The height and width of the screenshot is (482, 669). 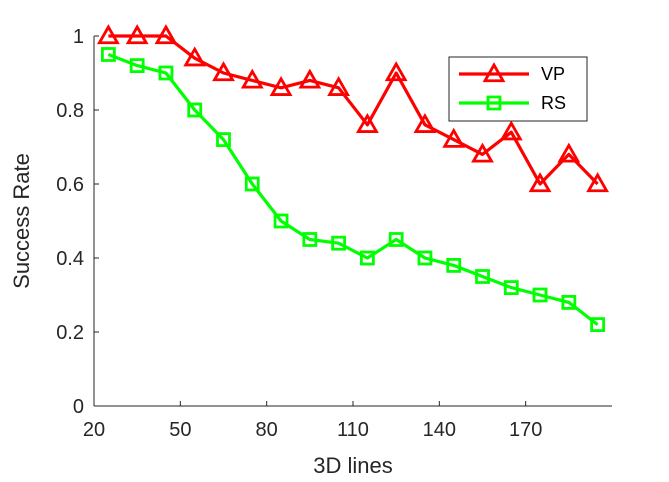 I want to click on x-tick-label: 140, so click(x=439, y=430).